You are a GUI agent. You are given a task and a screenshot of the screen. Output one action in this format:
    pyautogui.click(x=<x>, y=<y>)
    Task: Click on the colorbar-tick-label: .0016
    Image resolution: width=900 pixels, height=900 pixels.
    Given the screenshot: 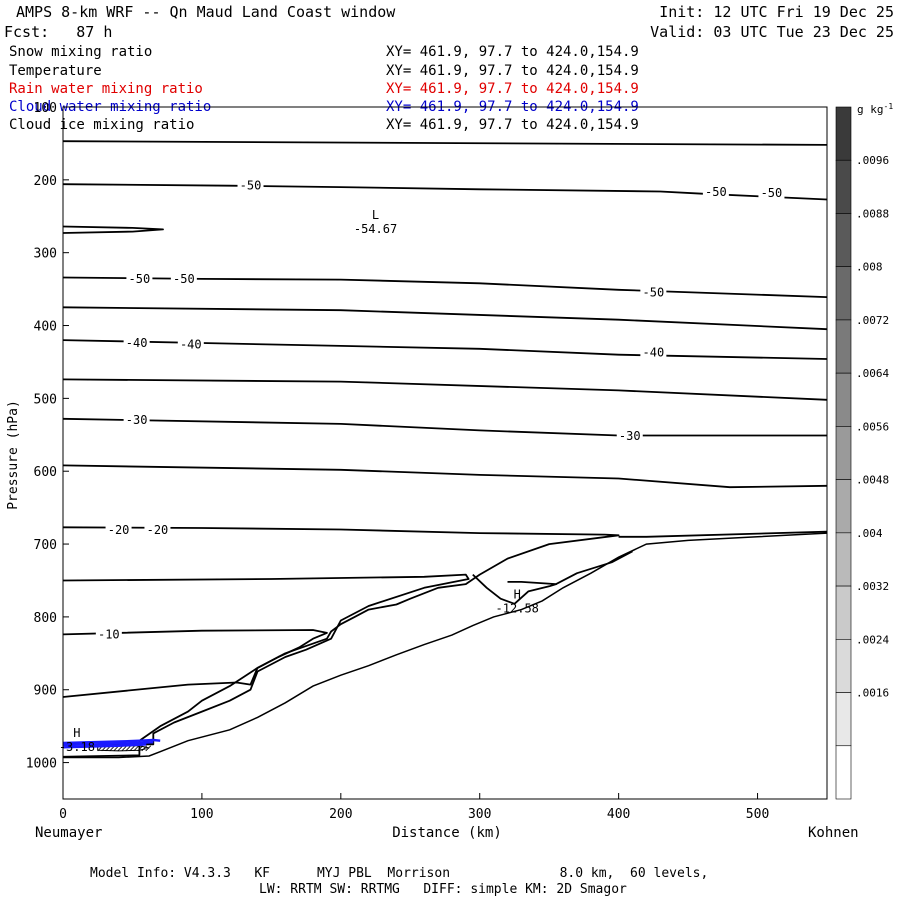 What is the action you would take?
    pyautogui.click(x=872, y=693)
    